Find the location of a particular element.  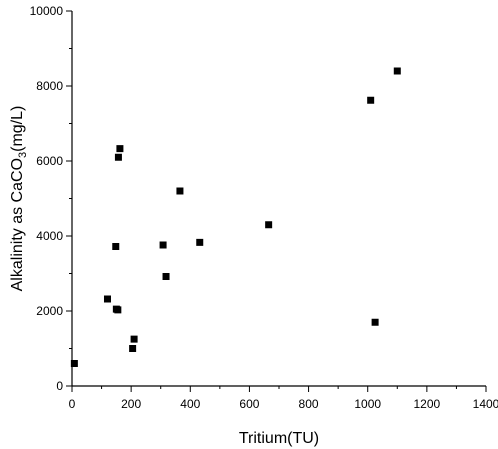

x-tick-label: 400 is located at coordinates (190, 404).